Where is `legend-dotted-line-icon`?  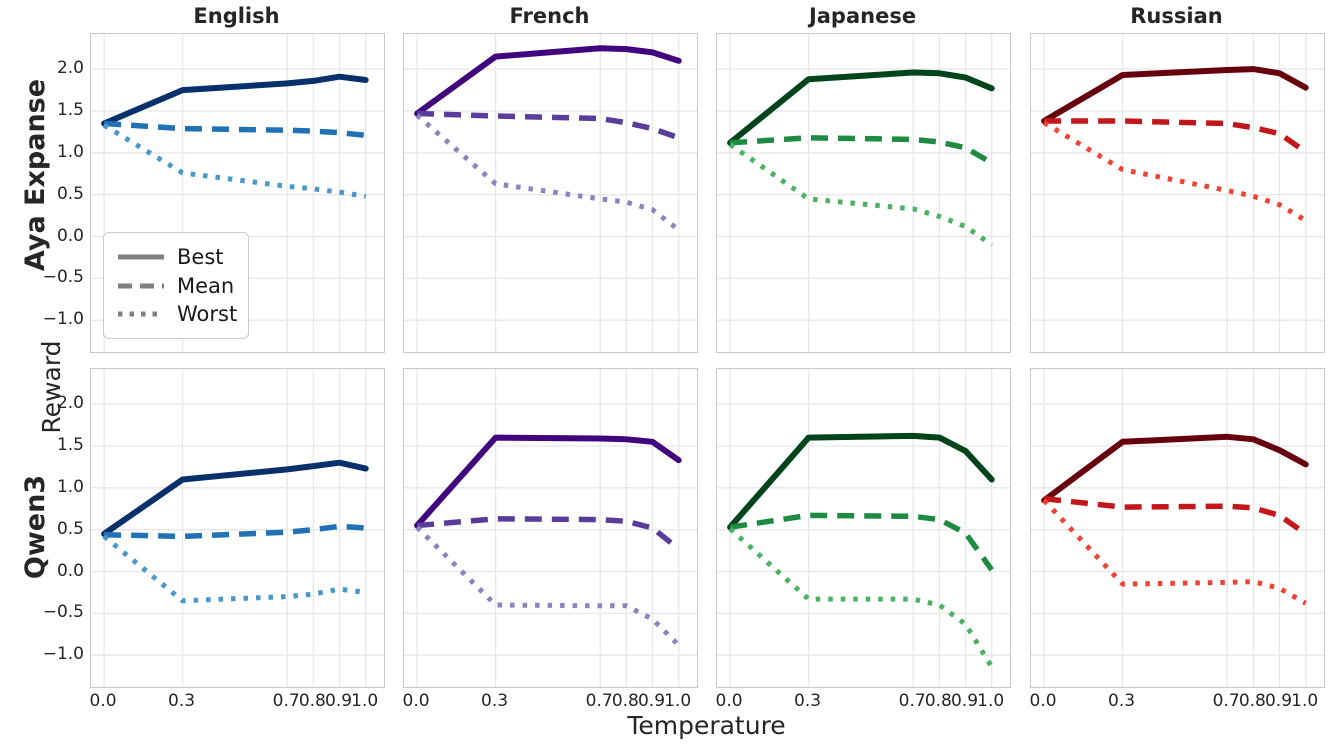 legend-dotted-line-icon is located at coordinates (141, 314).